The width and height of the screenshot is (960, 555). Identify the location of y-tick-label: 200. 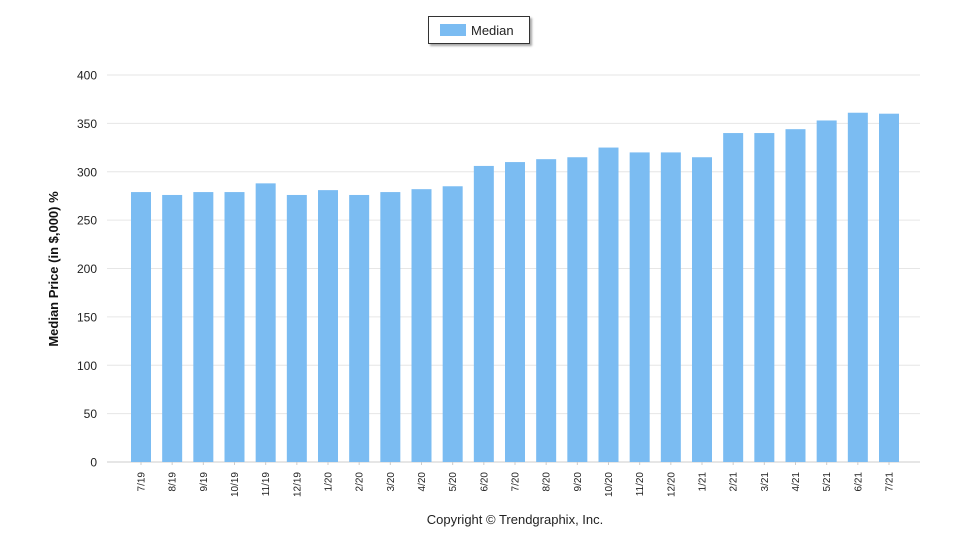
(87, 269).